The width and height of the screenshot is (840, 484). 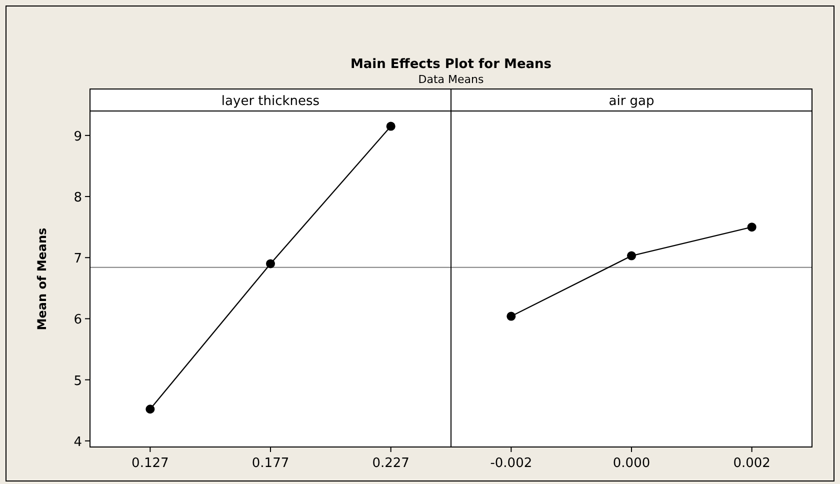 What do you see at coordinates (78, 320) in the screenshot?
I see `y-tick-label: 6` at bounding box center [78, 320].